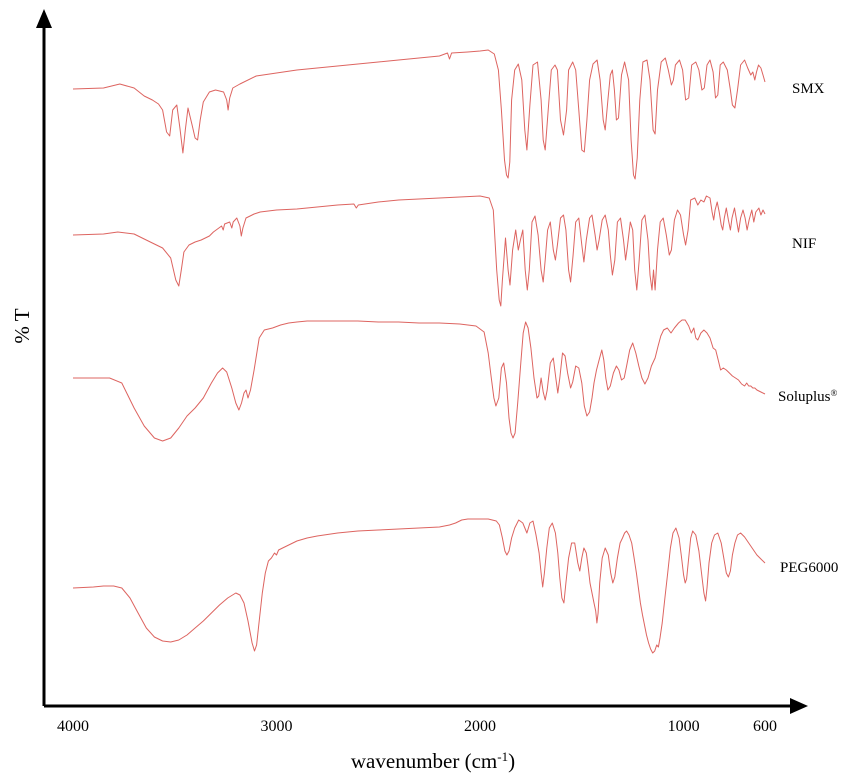  What do you see at coordinates (433, 761) in the screenshot?
I see `x-axis-title: wavenumber (cm-1)` at bounding box center [433, 761].